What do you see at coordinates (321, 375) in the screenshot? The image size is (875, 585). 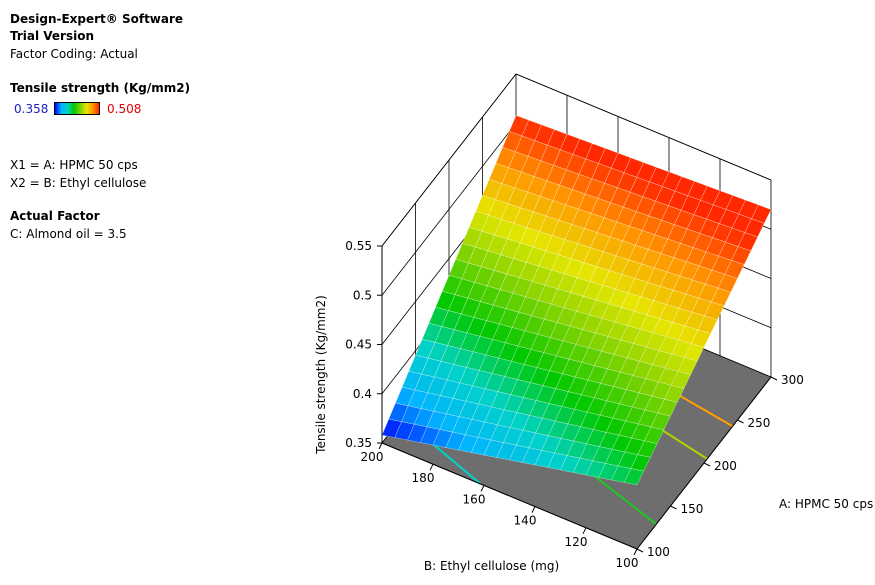 I see `axis-z-title: Tensile strength (Kg/mm2)` at bounding box center [321, 375].